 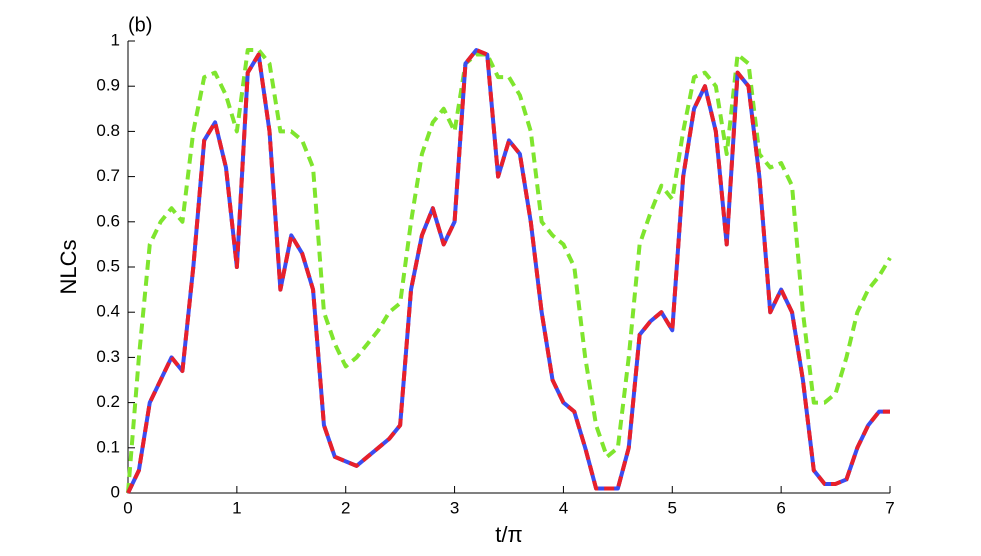 What do you see at coordinates (672, 507) in the screenshot?
I see `x-tick-label: 5` at bounding box center [672, 507].